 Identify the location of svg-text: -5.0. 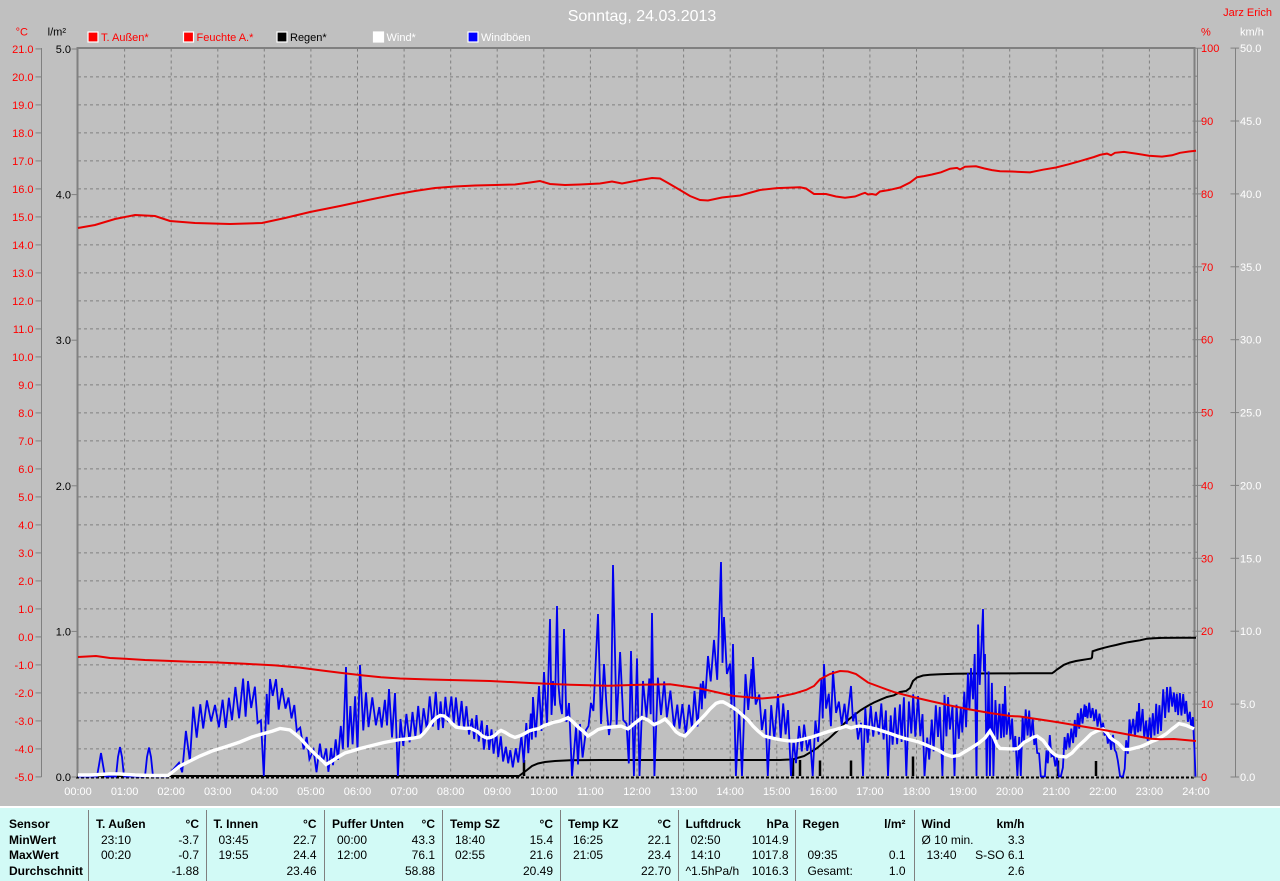
(24, 778).